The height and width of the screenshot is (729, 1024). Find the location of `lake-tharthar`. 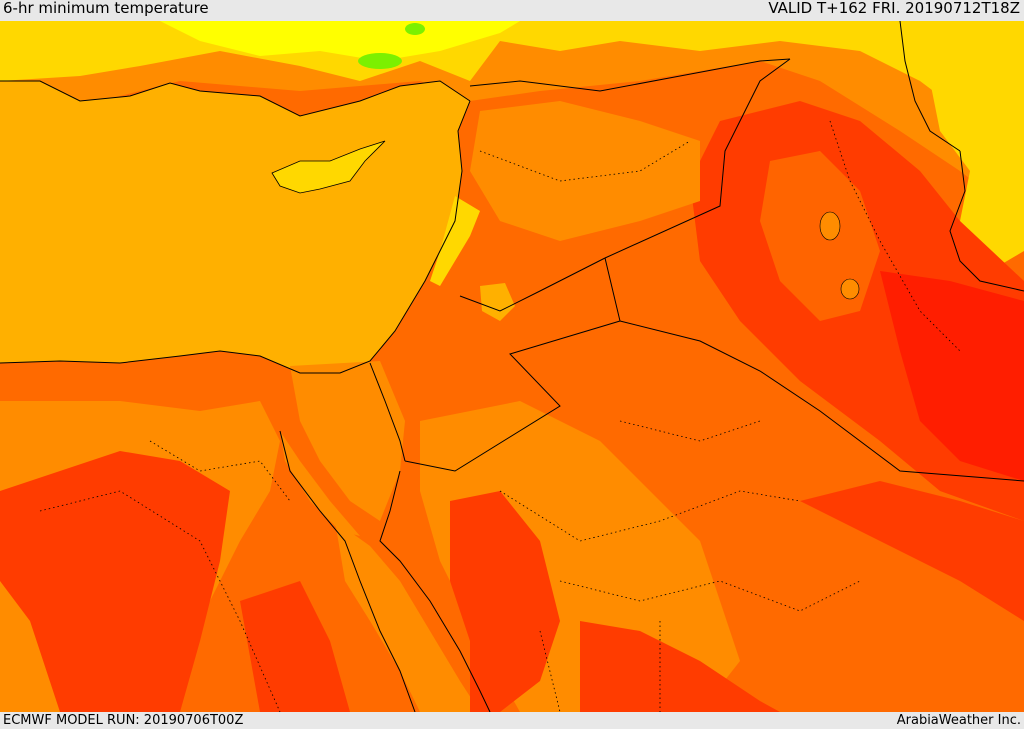

lake-tharthar is located at coordinates (830, 226).